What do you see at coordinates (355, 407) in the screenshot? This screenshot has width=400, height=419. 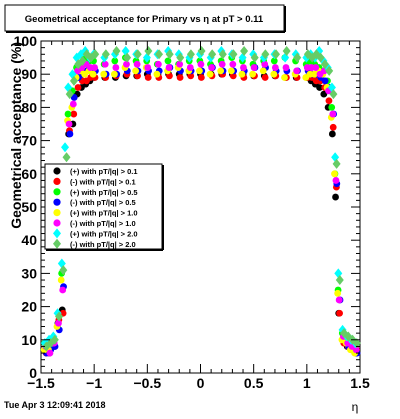 I see `x-axis-label: η` at bounding box center [355, 407].